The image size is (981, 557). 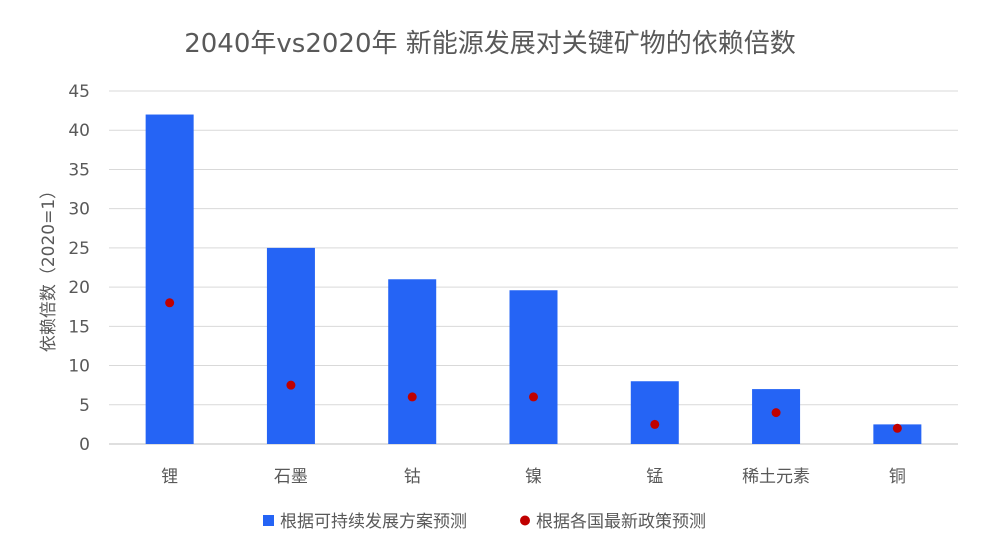 I want to click on y-tick-label: 25, so click(x=79, y=249).